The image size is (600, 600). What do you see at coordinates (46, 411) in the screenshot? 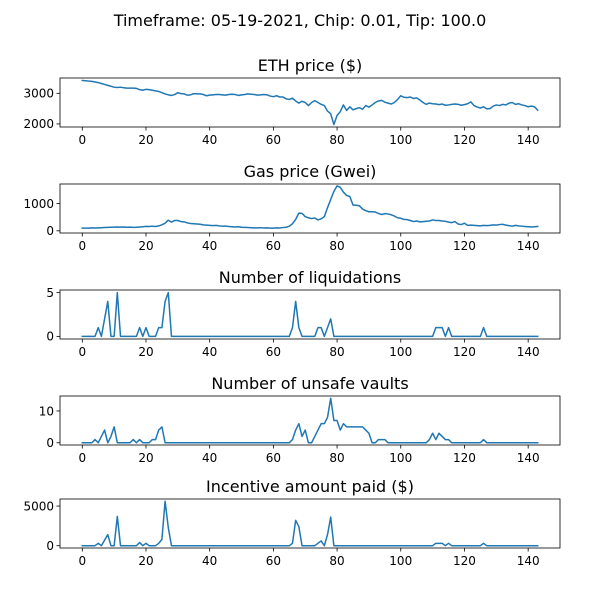
I see `y-tick-label: 10` at bounding box center [46, 411].